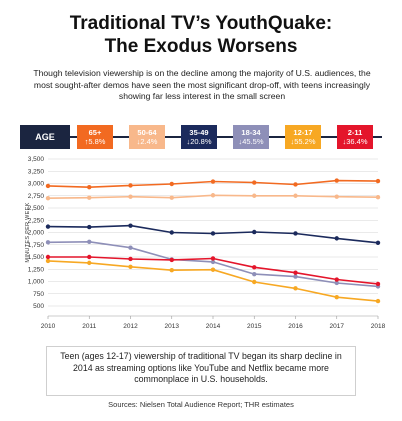 Image resolution: width=402 pixels, height=421 pixels. What do you see at coordinates (38, 306) in the screenshot?
I see `y-tick-label: 500` at bounding box center [38, 306].